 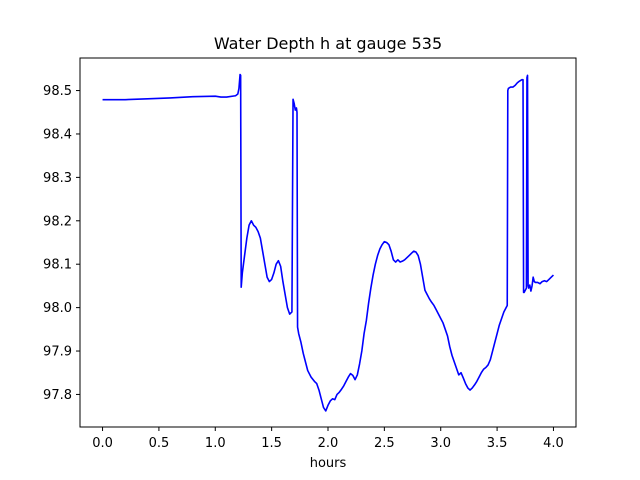 What do you see at coordinates (57, 395) in the screenshot?
I see `y-tick-label: 97.8` at bounding box center [57, 395].